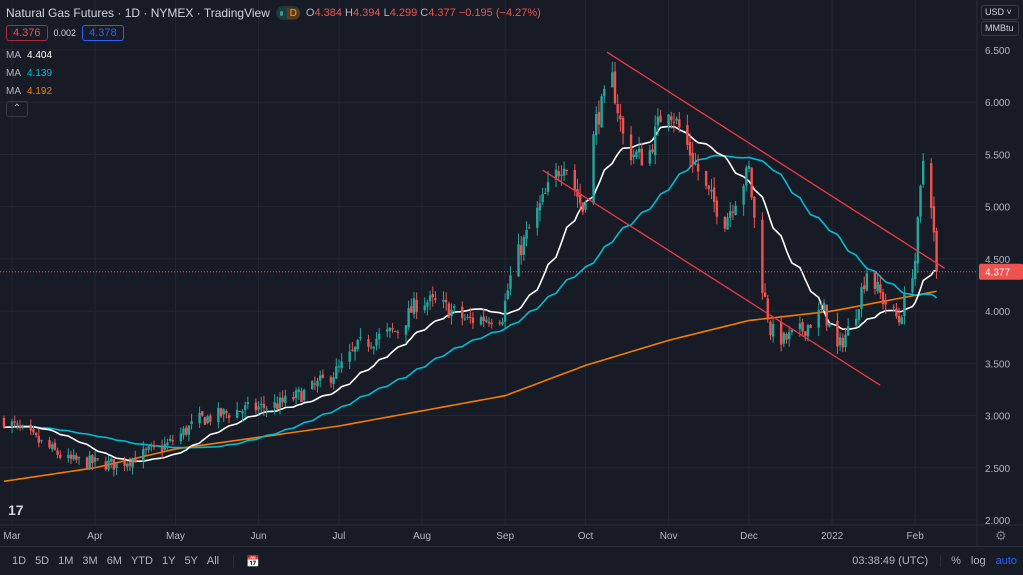 Image resolution: width=1023 pixels, height=575 pixels. Describe the element at coordinates (246, 561) in the screenshot. I see `goto-date-icon: 📅` at that location.